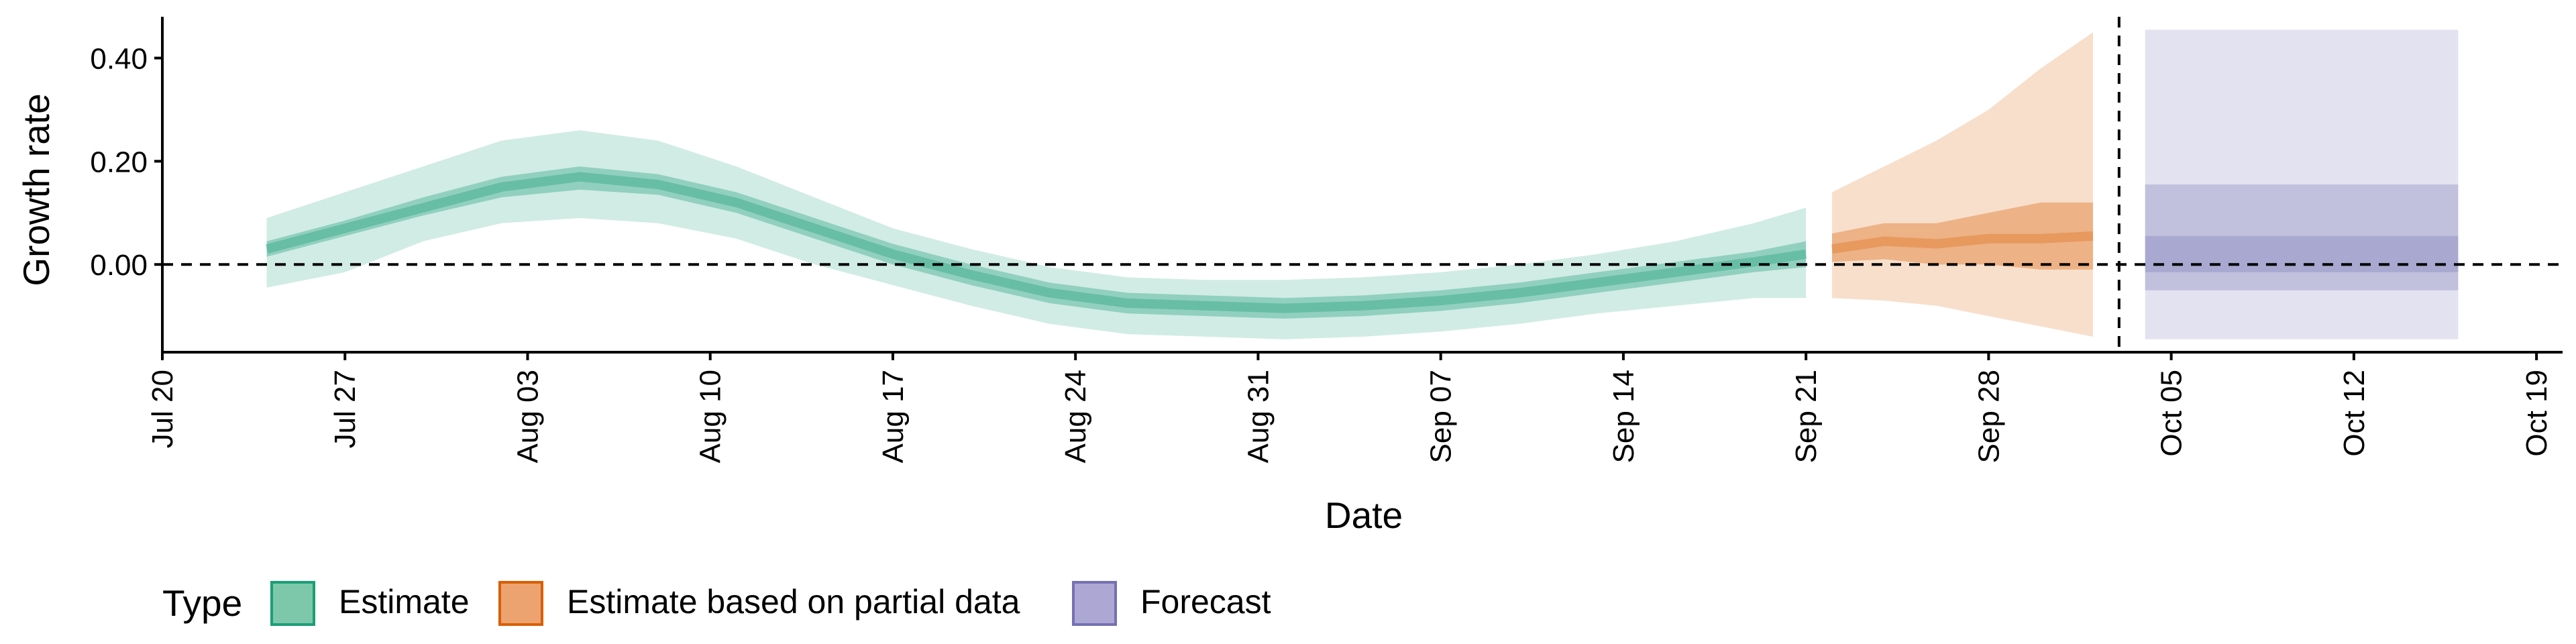 The image size is (2576, 644). I want to click on estimate-median-line, so click(1036, 242).